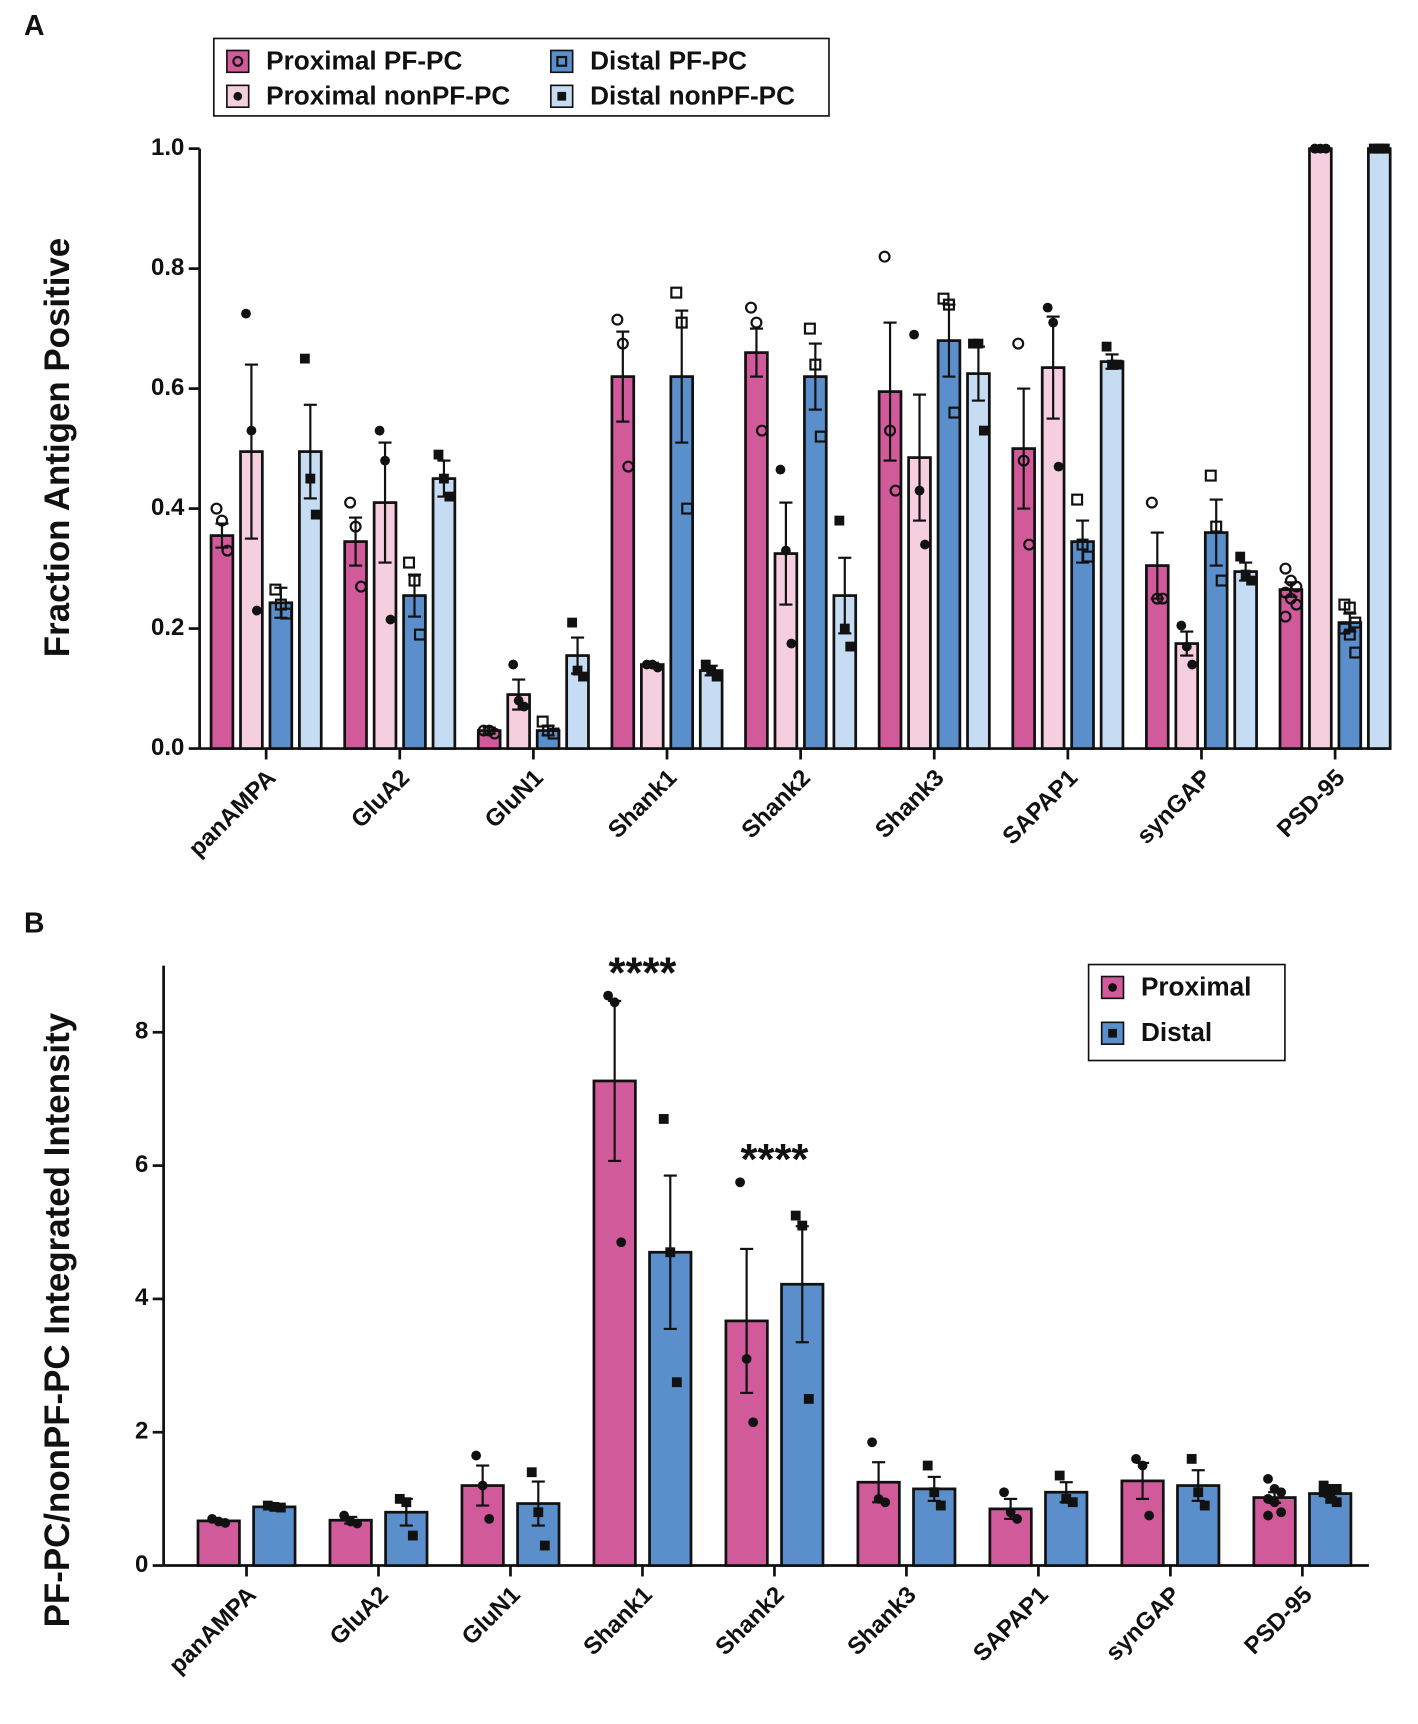  Describe the element at coordinates (881, 1620) in the screenshot. I see `x-tick-label: Shank3` at that location.